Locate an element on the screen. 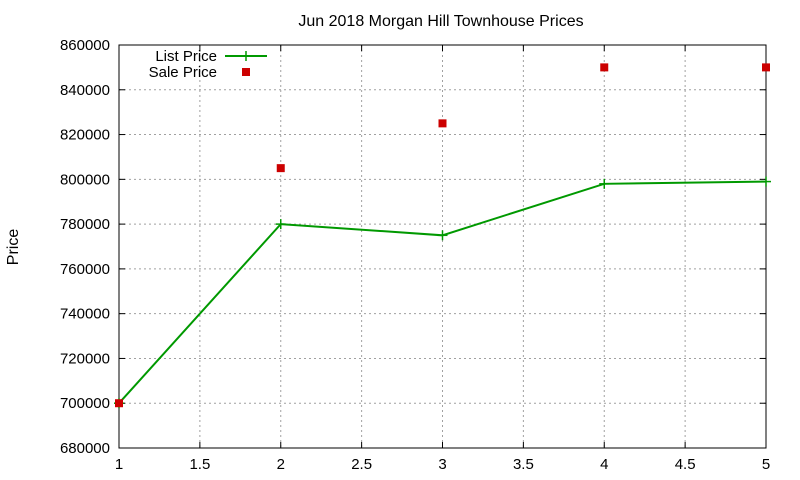  chart-title: Jun 2018 Morgan Hill Townhouse Prices is located at coordinates (440, 21).